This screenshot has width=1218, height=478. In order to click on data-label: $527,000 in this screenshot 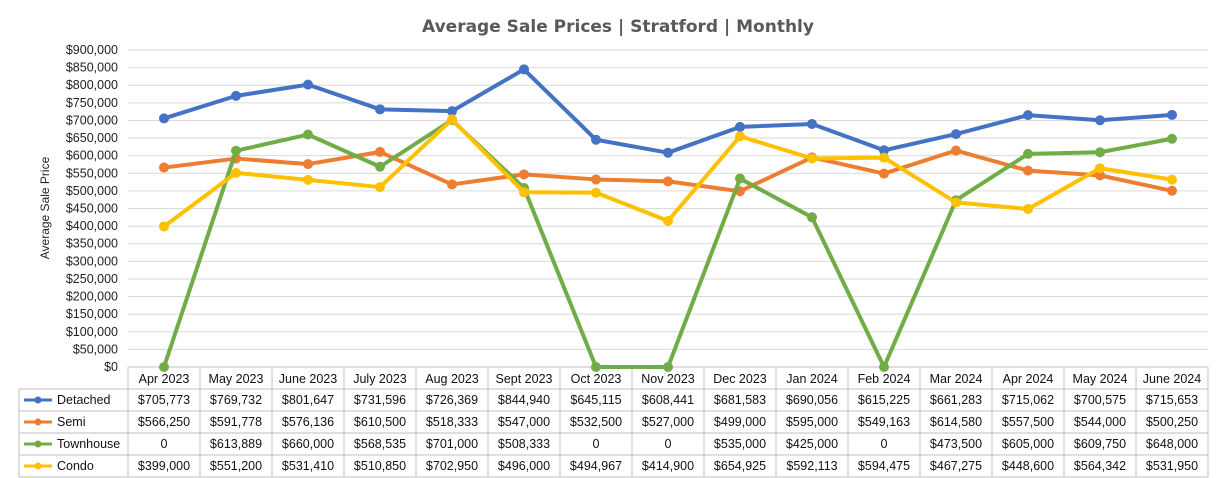, I will do `click(668, 422)`.